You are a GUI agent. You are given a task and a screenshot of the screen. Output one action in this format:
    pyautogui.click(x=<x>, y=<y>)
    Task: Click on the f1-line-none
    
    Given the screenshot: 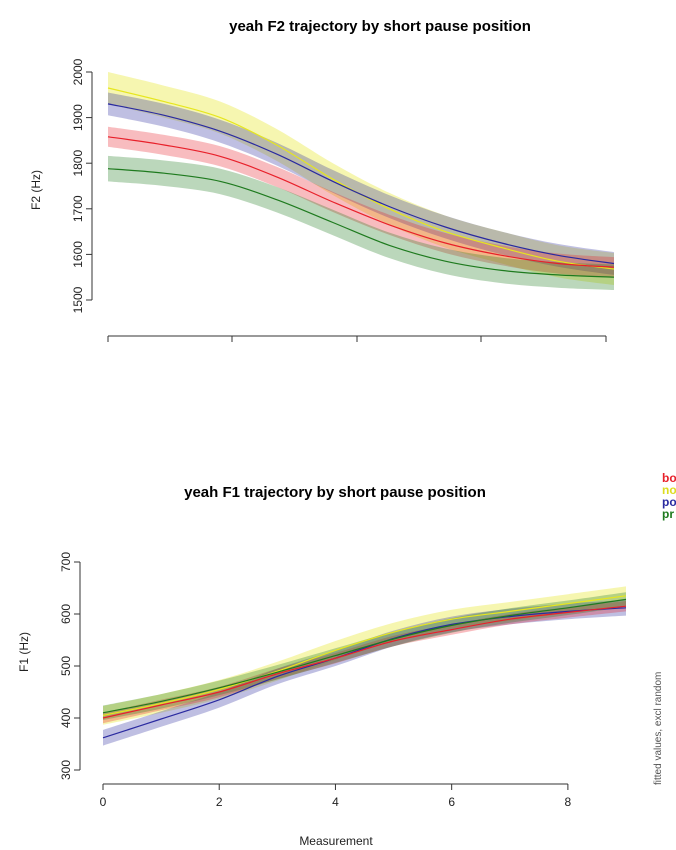 What is the action you would take?
    pyautogui.click(x=364, y=655)
    